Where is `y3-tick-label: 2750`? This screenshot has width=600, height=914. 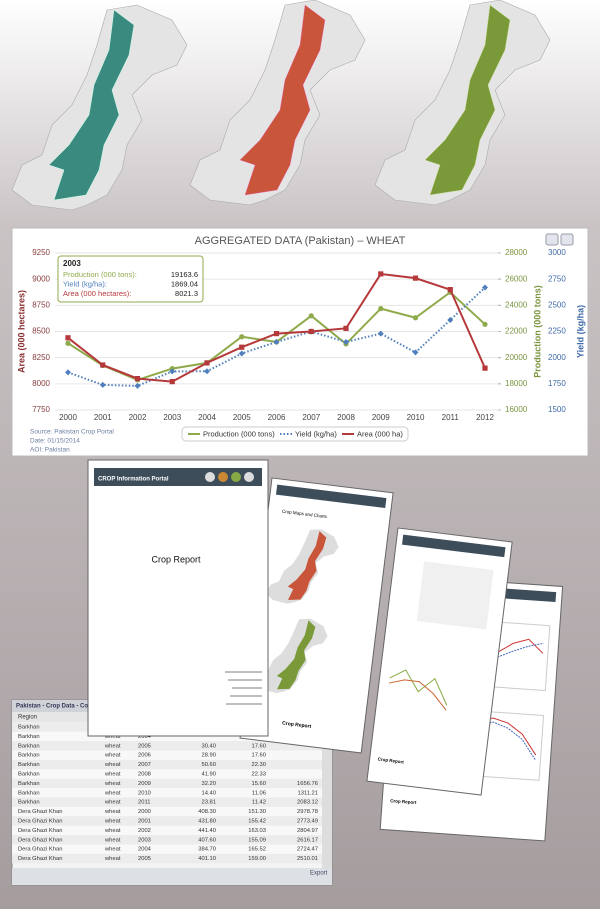 y3-tick-label: 2750 is located at coordinates (557, 278).